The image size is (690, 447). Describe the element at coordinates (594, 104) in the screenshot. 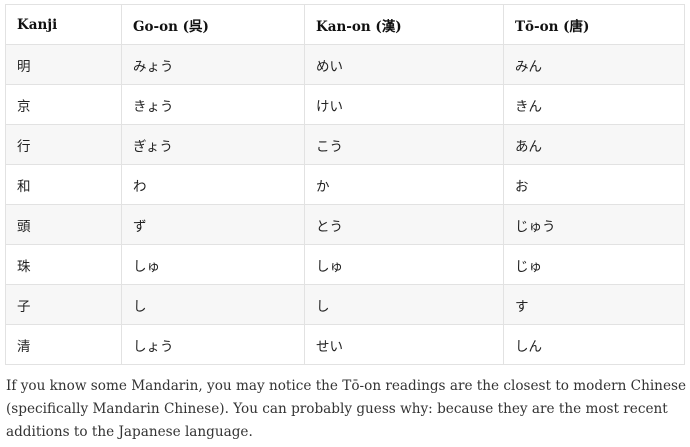

I see `cell-to-on: きん` at that location.